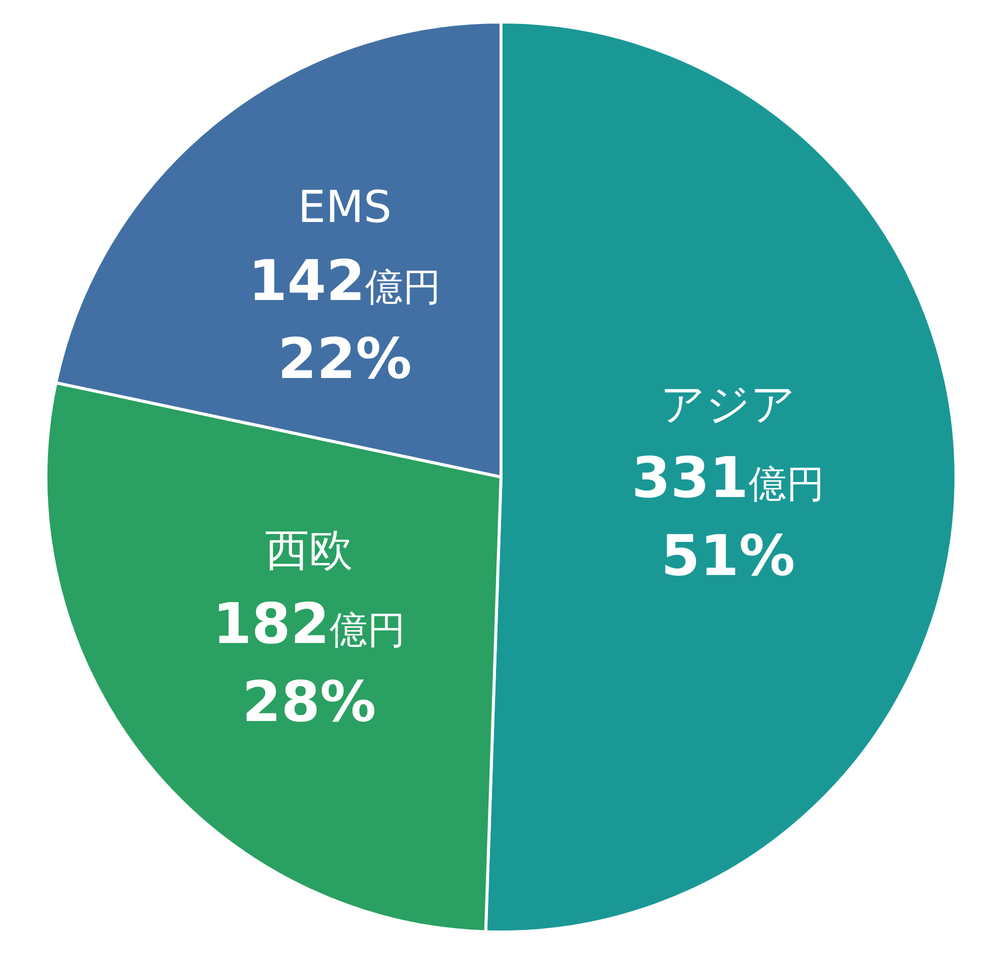  Describe the element at coordinates (728, 404) in the screenshot. I see `slice-label: アジア` at that location.